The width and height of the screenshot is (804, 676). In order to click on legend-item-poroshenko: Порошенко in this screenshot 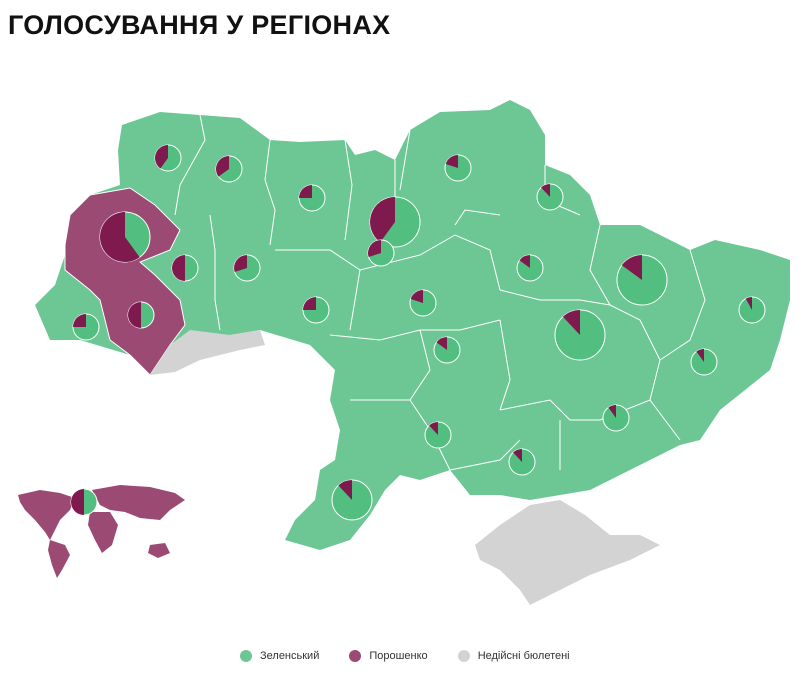, I will do `click(388, 656)`.